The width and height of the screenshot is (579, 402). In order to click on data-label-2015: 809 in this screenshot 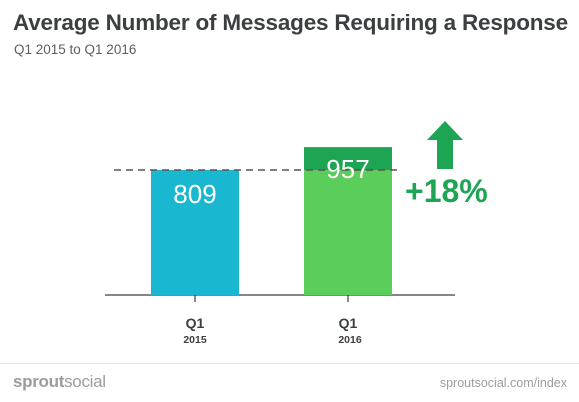, I will do `click(194, 194)`.